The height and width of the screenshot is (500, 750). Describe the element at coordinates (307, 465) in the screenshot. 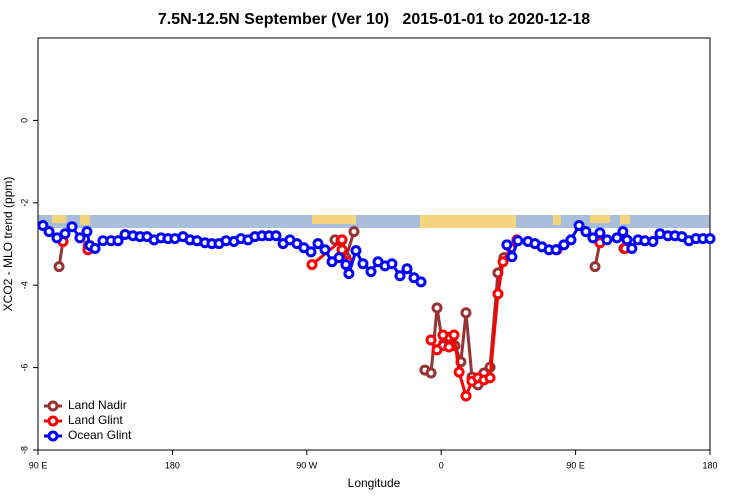

I see `x-tick-label: 90 W` at that location.